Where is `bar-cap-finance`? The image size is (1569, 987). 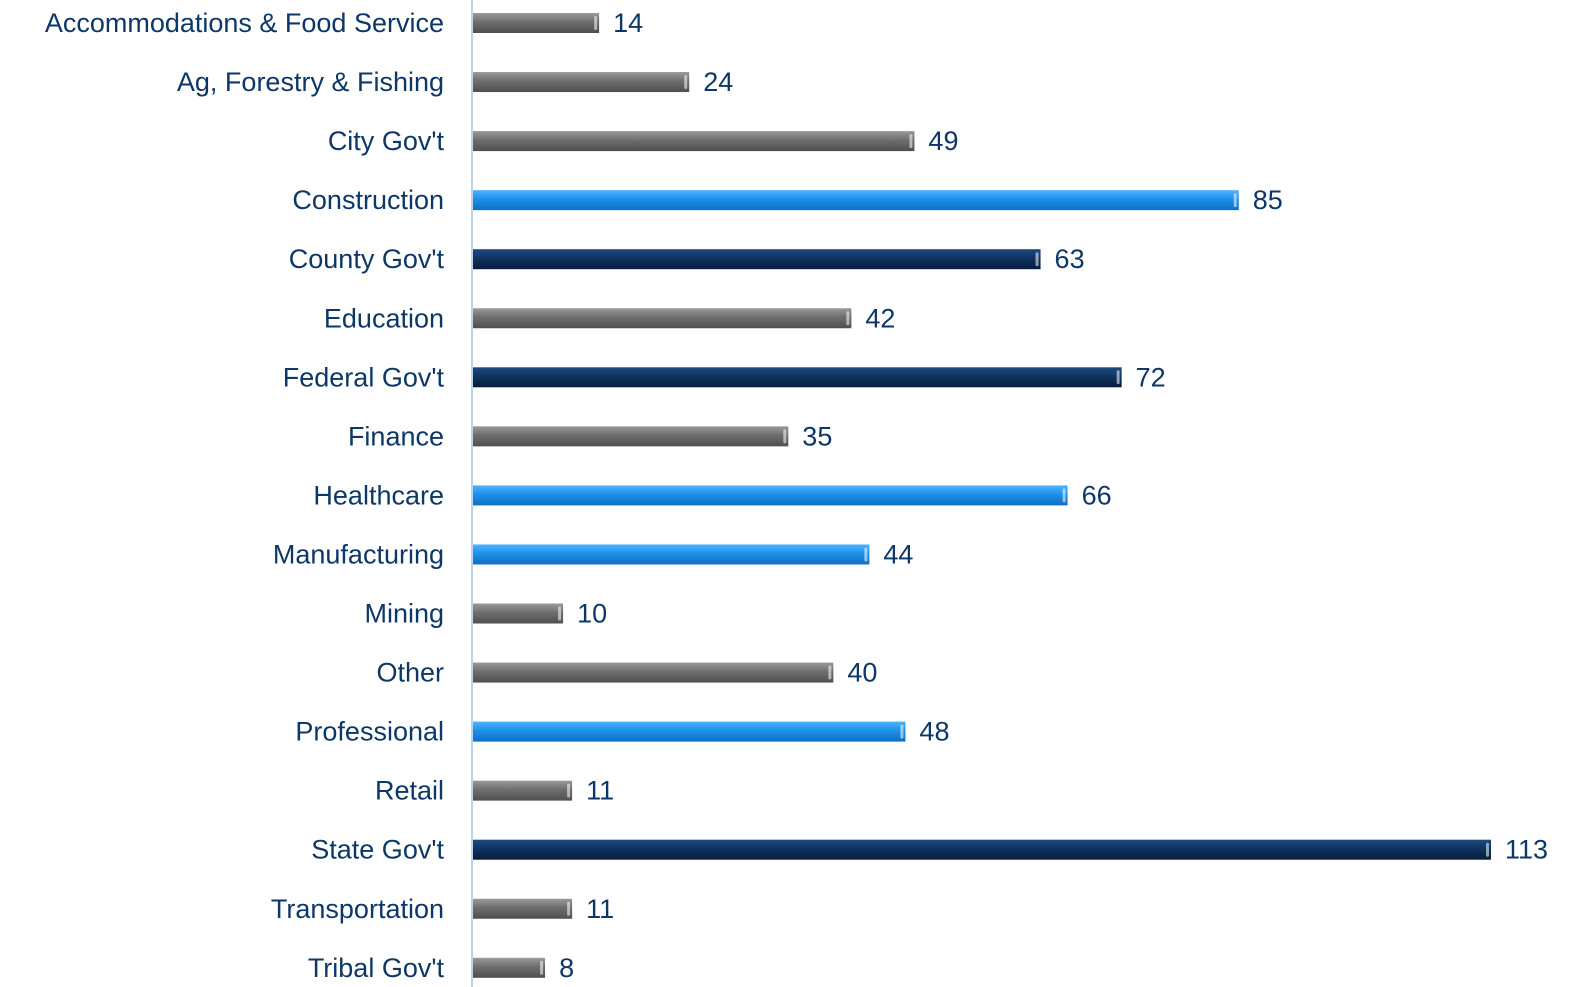
bar-cap-finance is located at coordinates (785, 436).